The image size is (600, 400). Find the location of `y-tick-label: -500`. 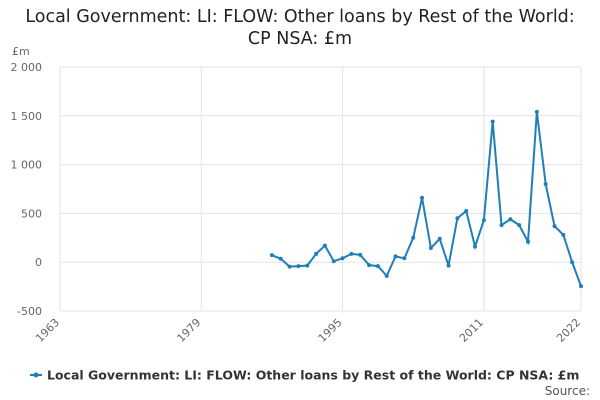

y-tick-label: -500 is located at coordinates (29, 311).